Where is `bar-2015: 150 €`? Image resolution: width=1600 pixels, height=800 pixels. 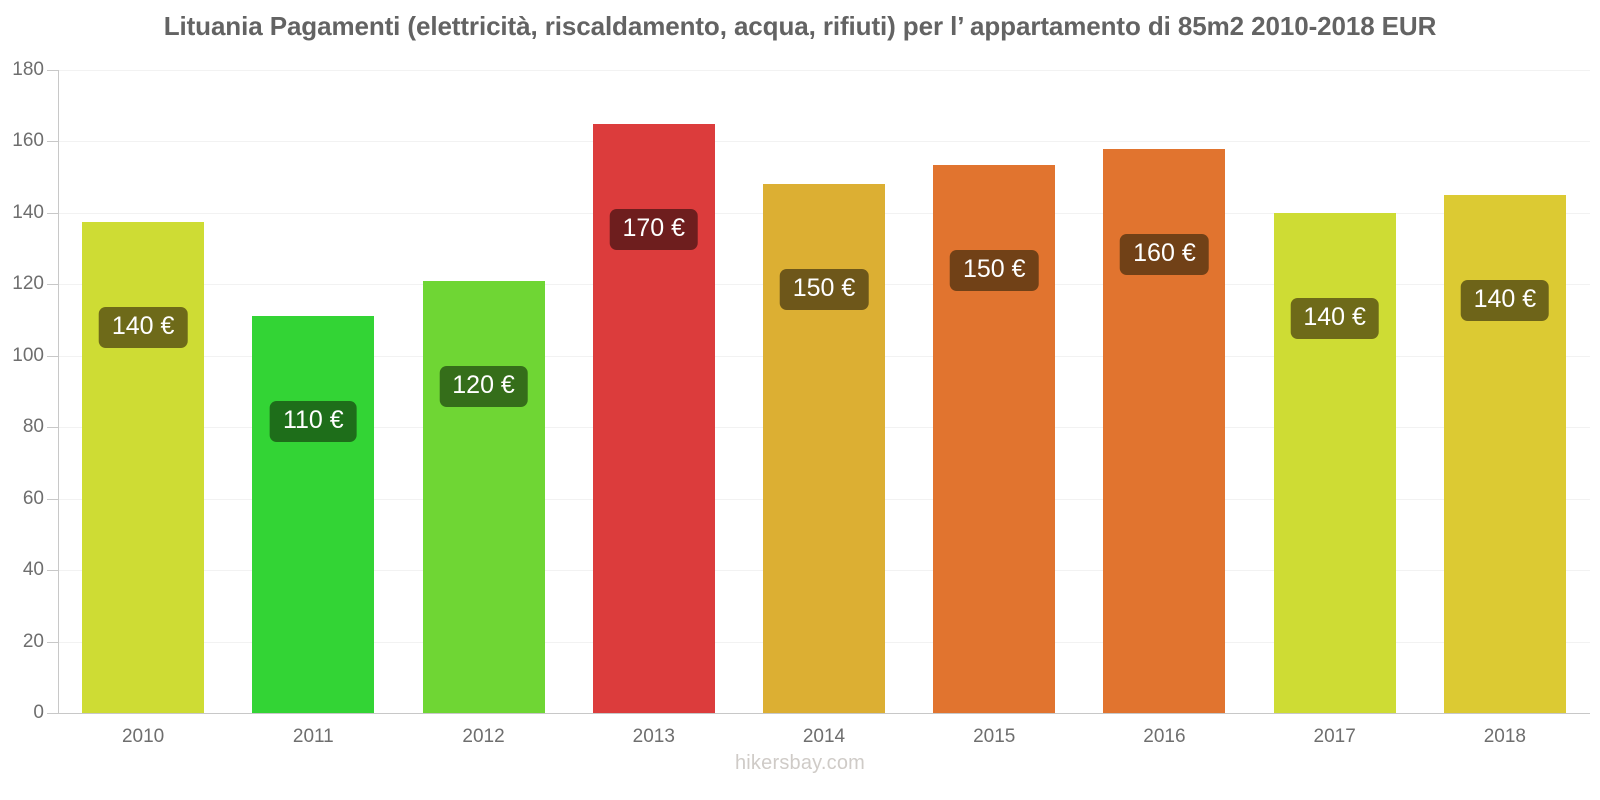 bar-2015: 150 € is located at coordinates (994, 438).